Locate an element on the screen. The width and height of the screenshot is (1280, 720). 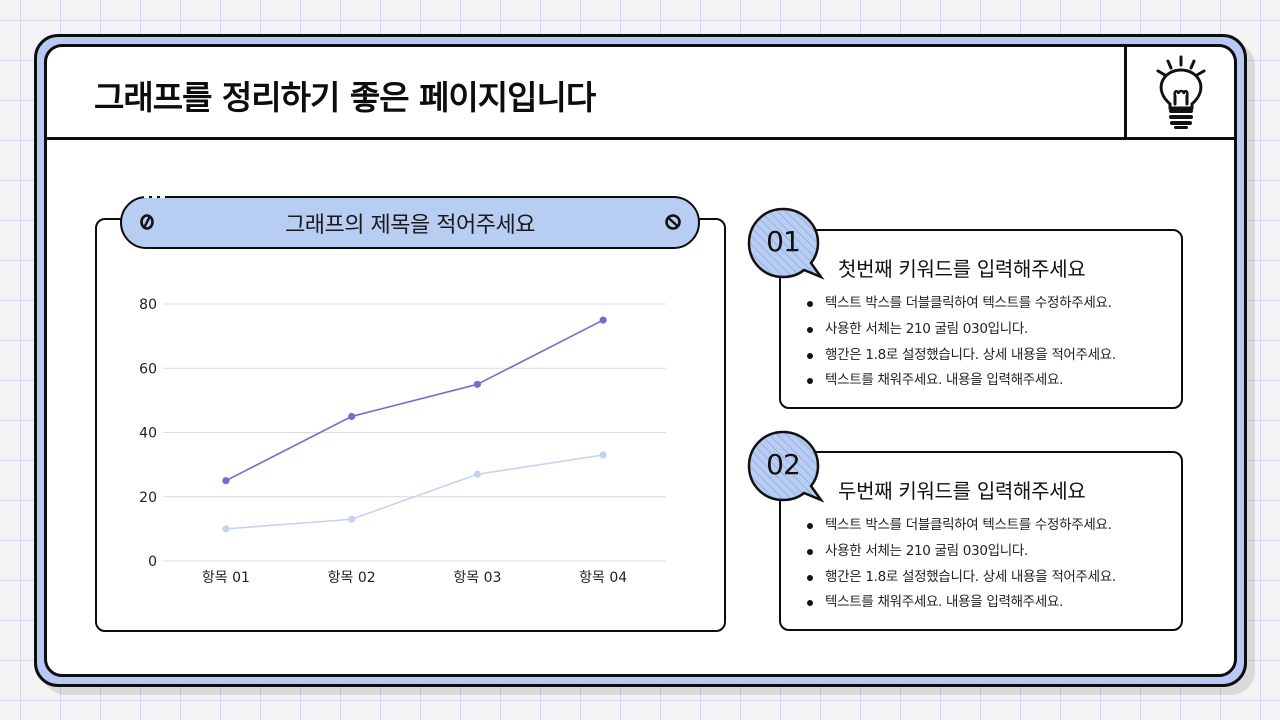
no-entry-icon is located at coordinates (673, 222).